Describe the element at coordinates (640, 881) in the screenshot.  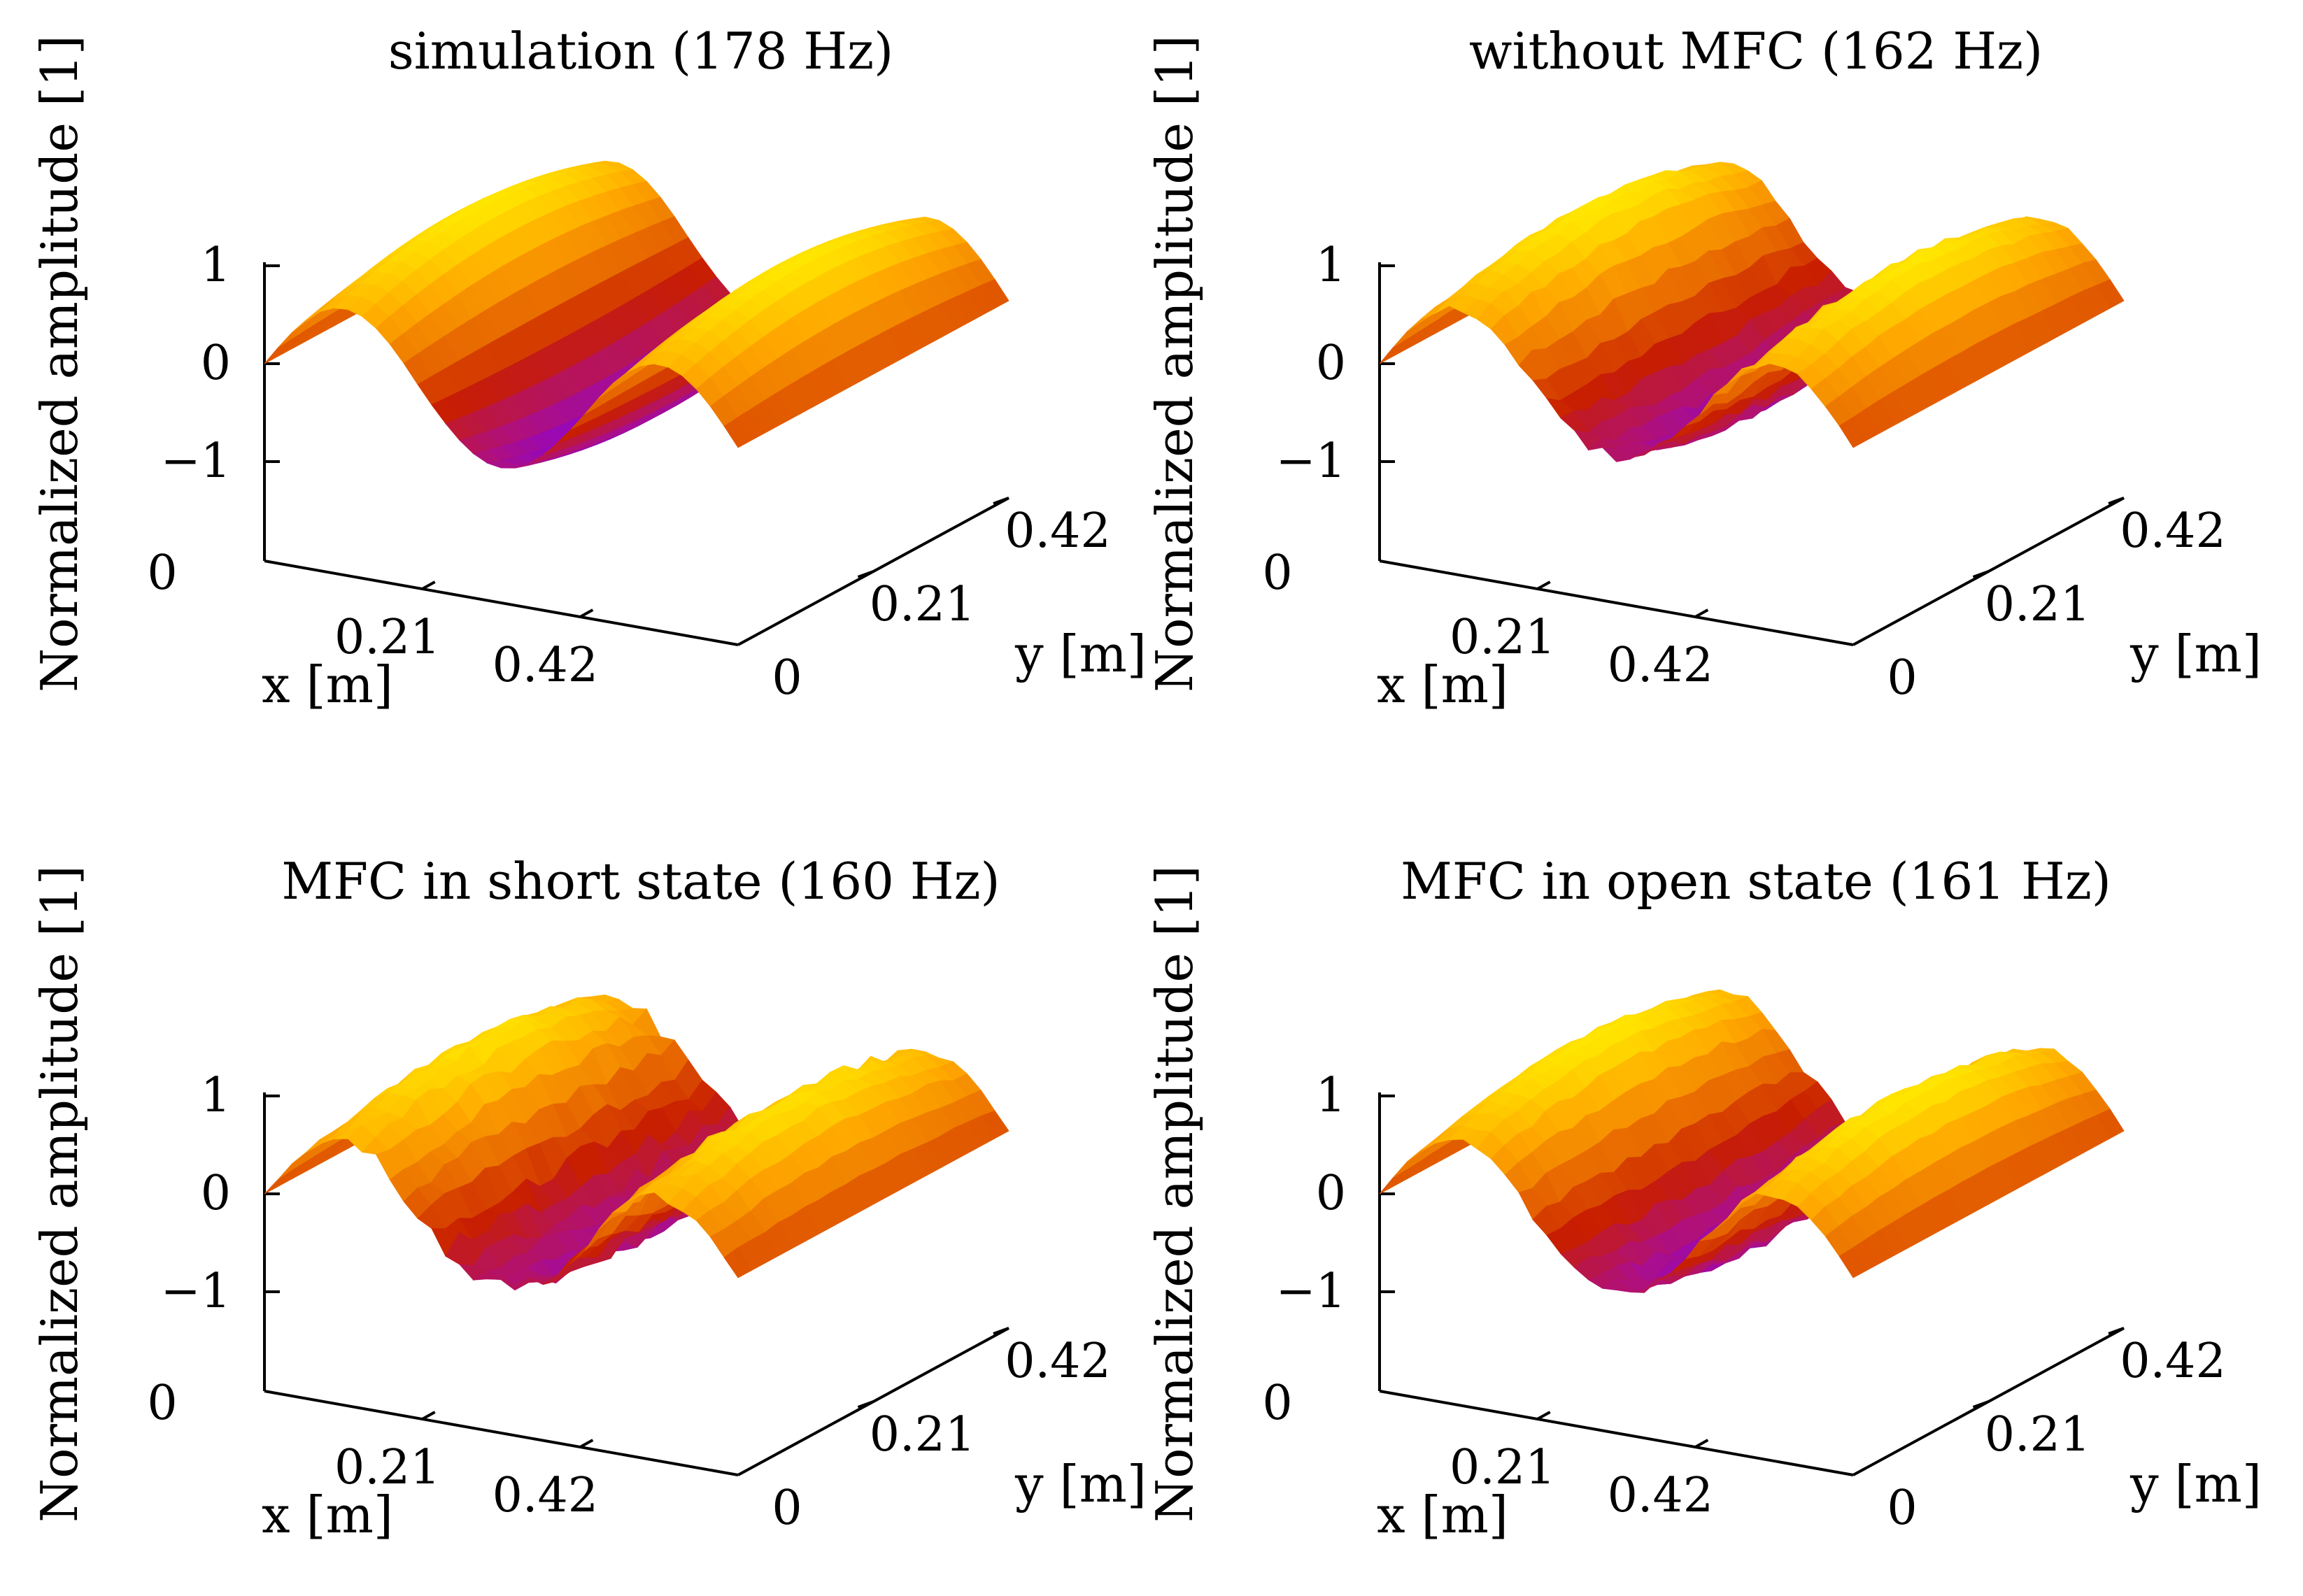
I see `chart-title: MFC in short state (160 Hz)` at that location.